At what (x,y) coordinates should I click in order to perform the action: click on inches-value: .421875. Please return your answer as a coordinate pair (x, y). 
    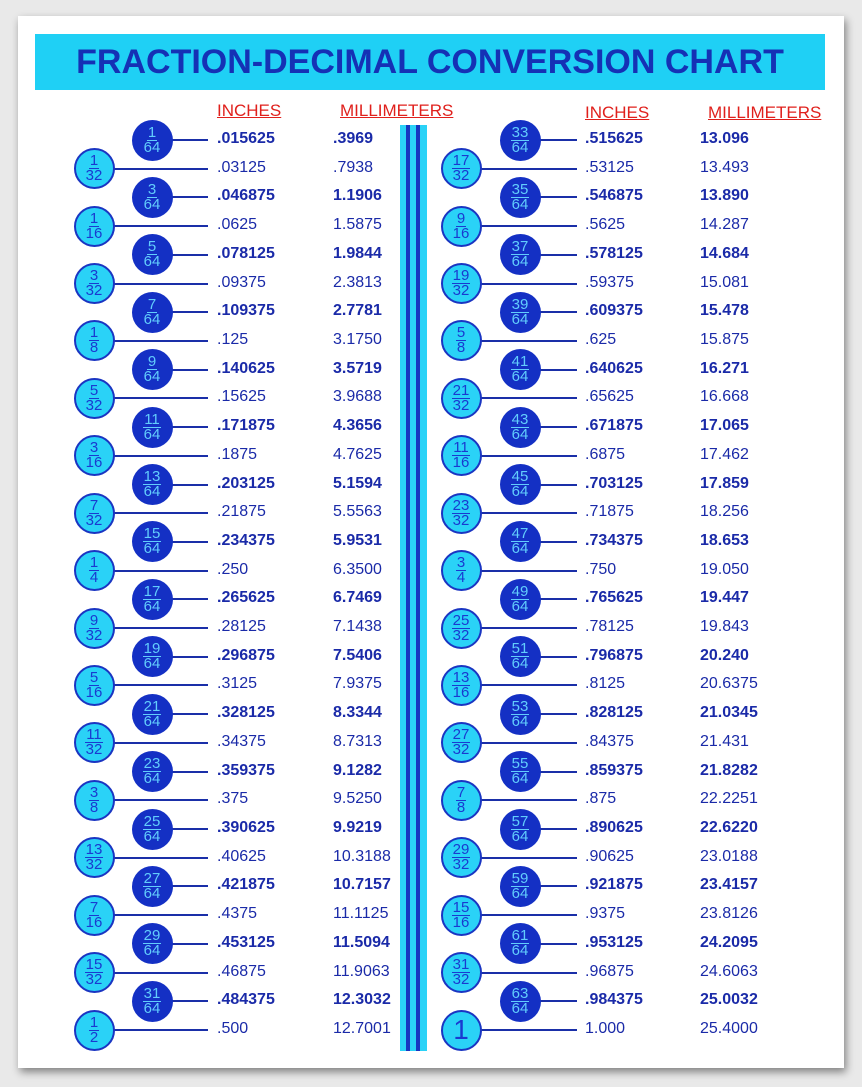
    Looking at the image, I should click on (246, 885).